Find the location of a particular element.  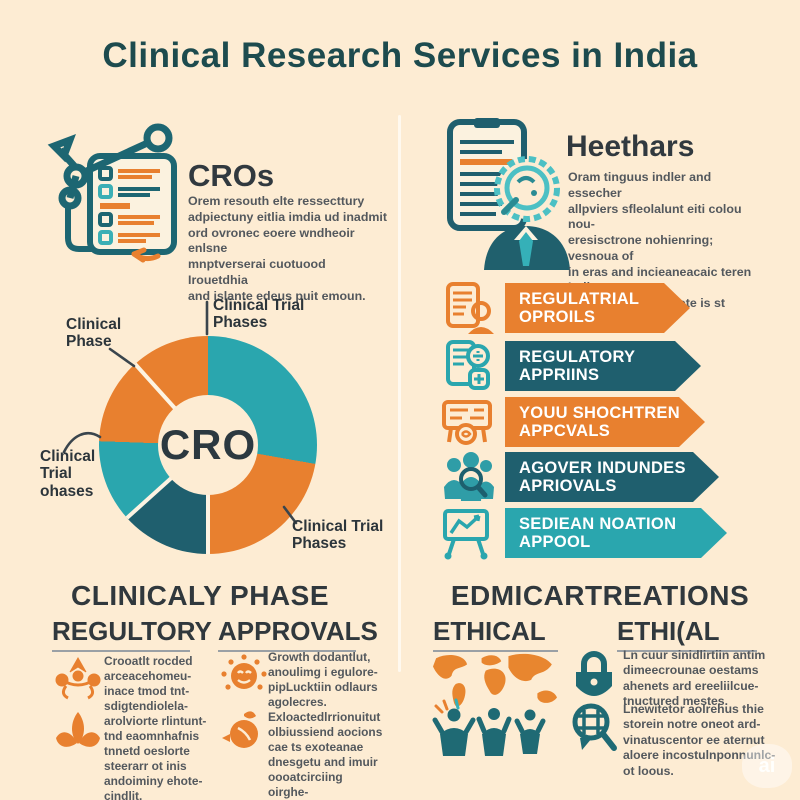

lock-icon is located at coordinates (594, 673).